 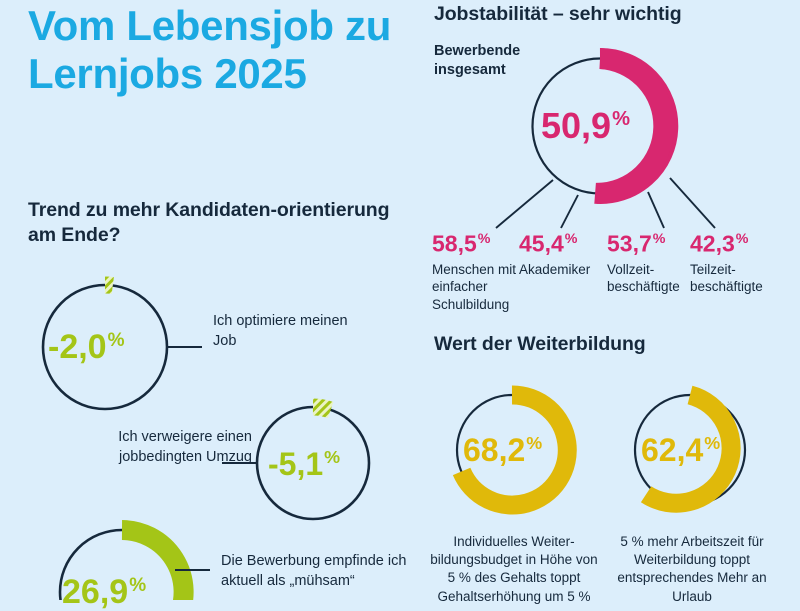 I want to click on page-title: Vom Lebensjob zu Lernjobs 2025, so click(x=210, y=49).